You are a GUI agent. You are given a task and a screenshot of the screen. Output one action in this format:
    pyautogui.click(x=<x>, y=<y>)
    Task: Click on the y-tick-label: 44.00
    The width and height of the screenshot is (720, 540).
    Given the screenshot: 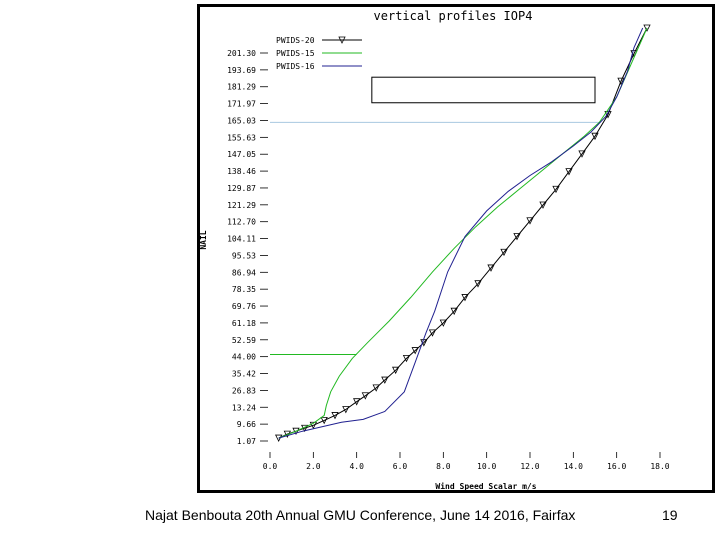 What is the action you would take?
    pyautogui.click(x=244, y=357)
    